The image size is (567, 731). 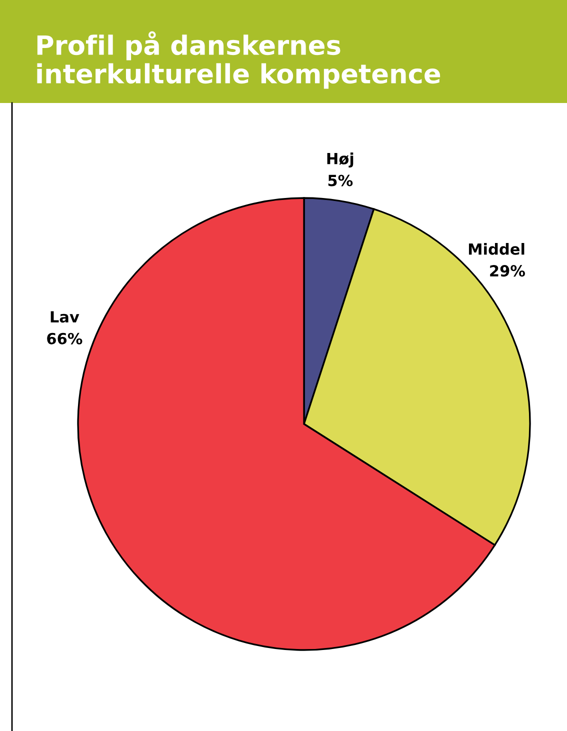 I want to click on slice-label: Middel, so click(x=496, y=249).